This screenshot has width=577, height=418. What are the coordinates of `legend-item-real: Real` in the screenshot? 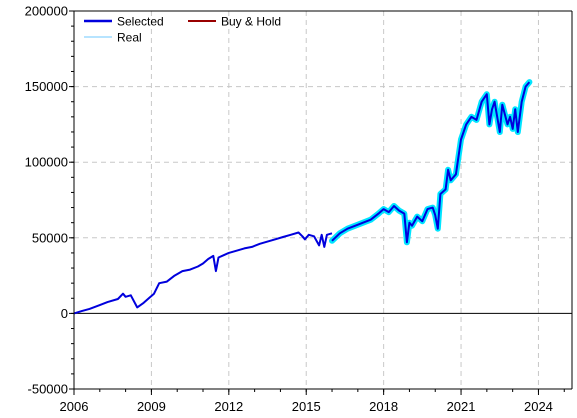 It's located at (113, 38).